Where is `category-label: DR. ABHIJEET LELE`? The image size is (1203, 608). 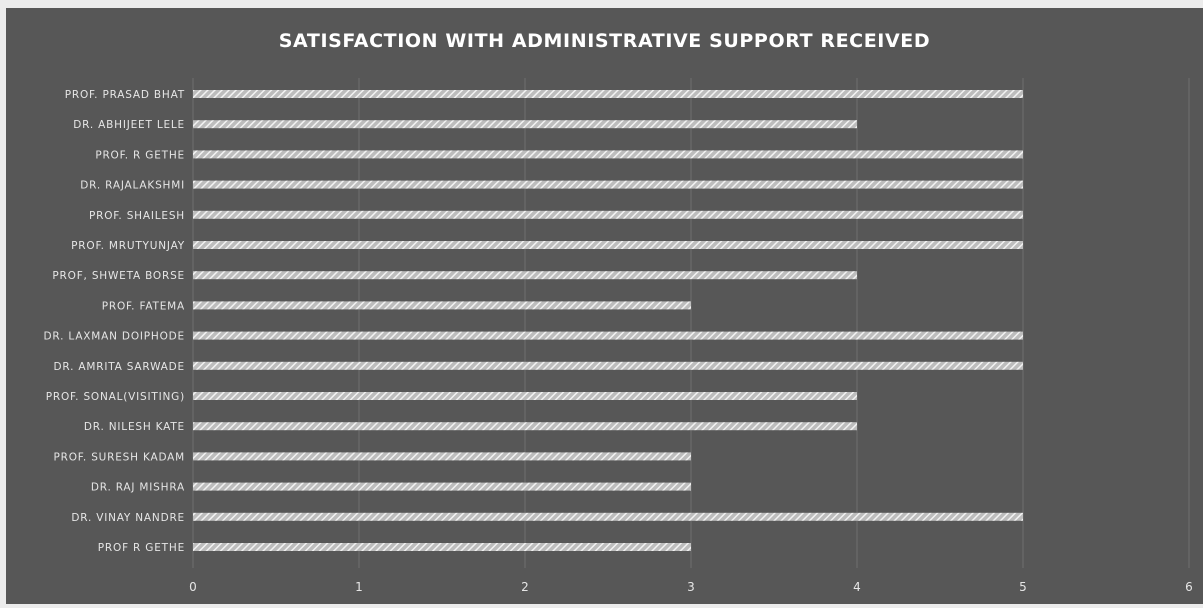 category-label: DR. ABHIJEET LELE is located at coordinates (129, 125).